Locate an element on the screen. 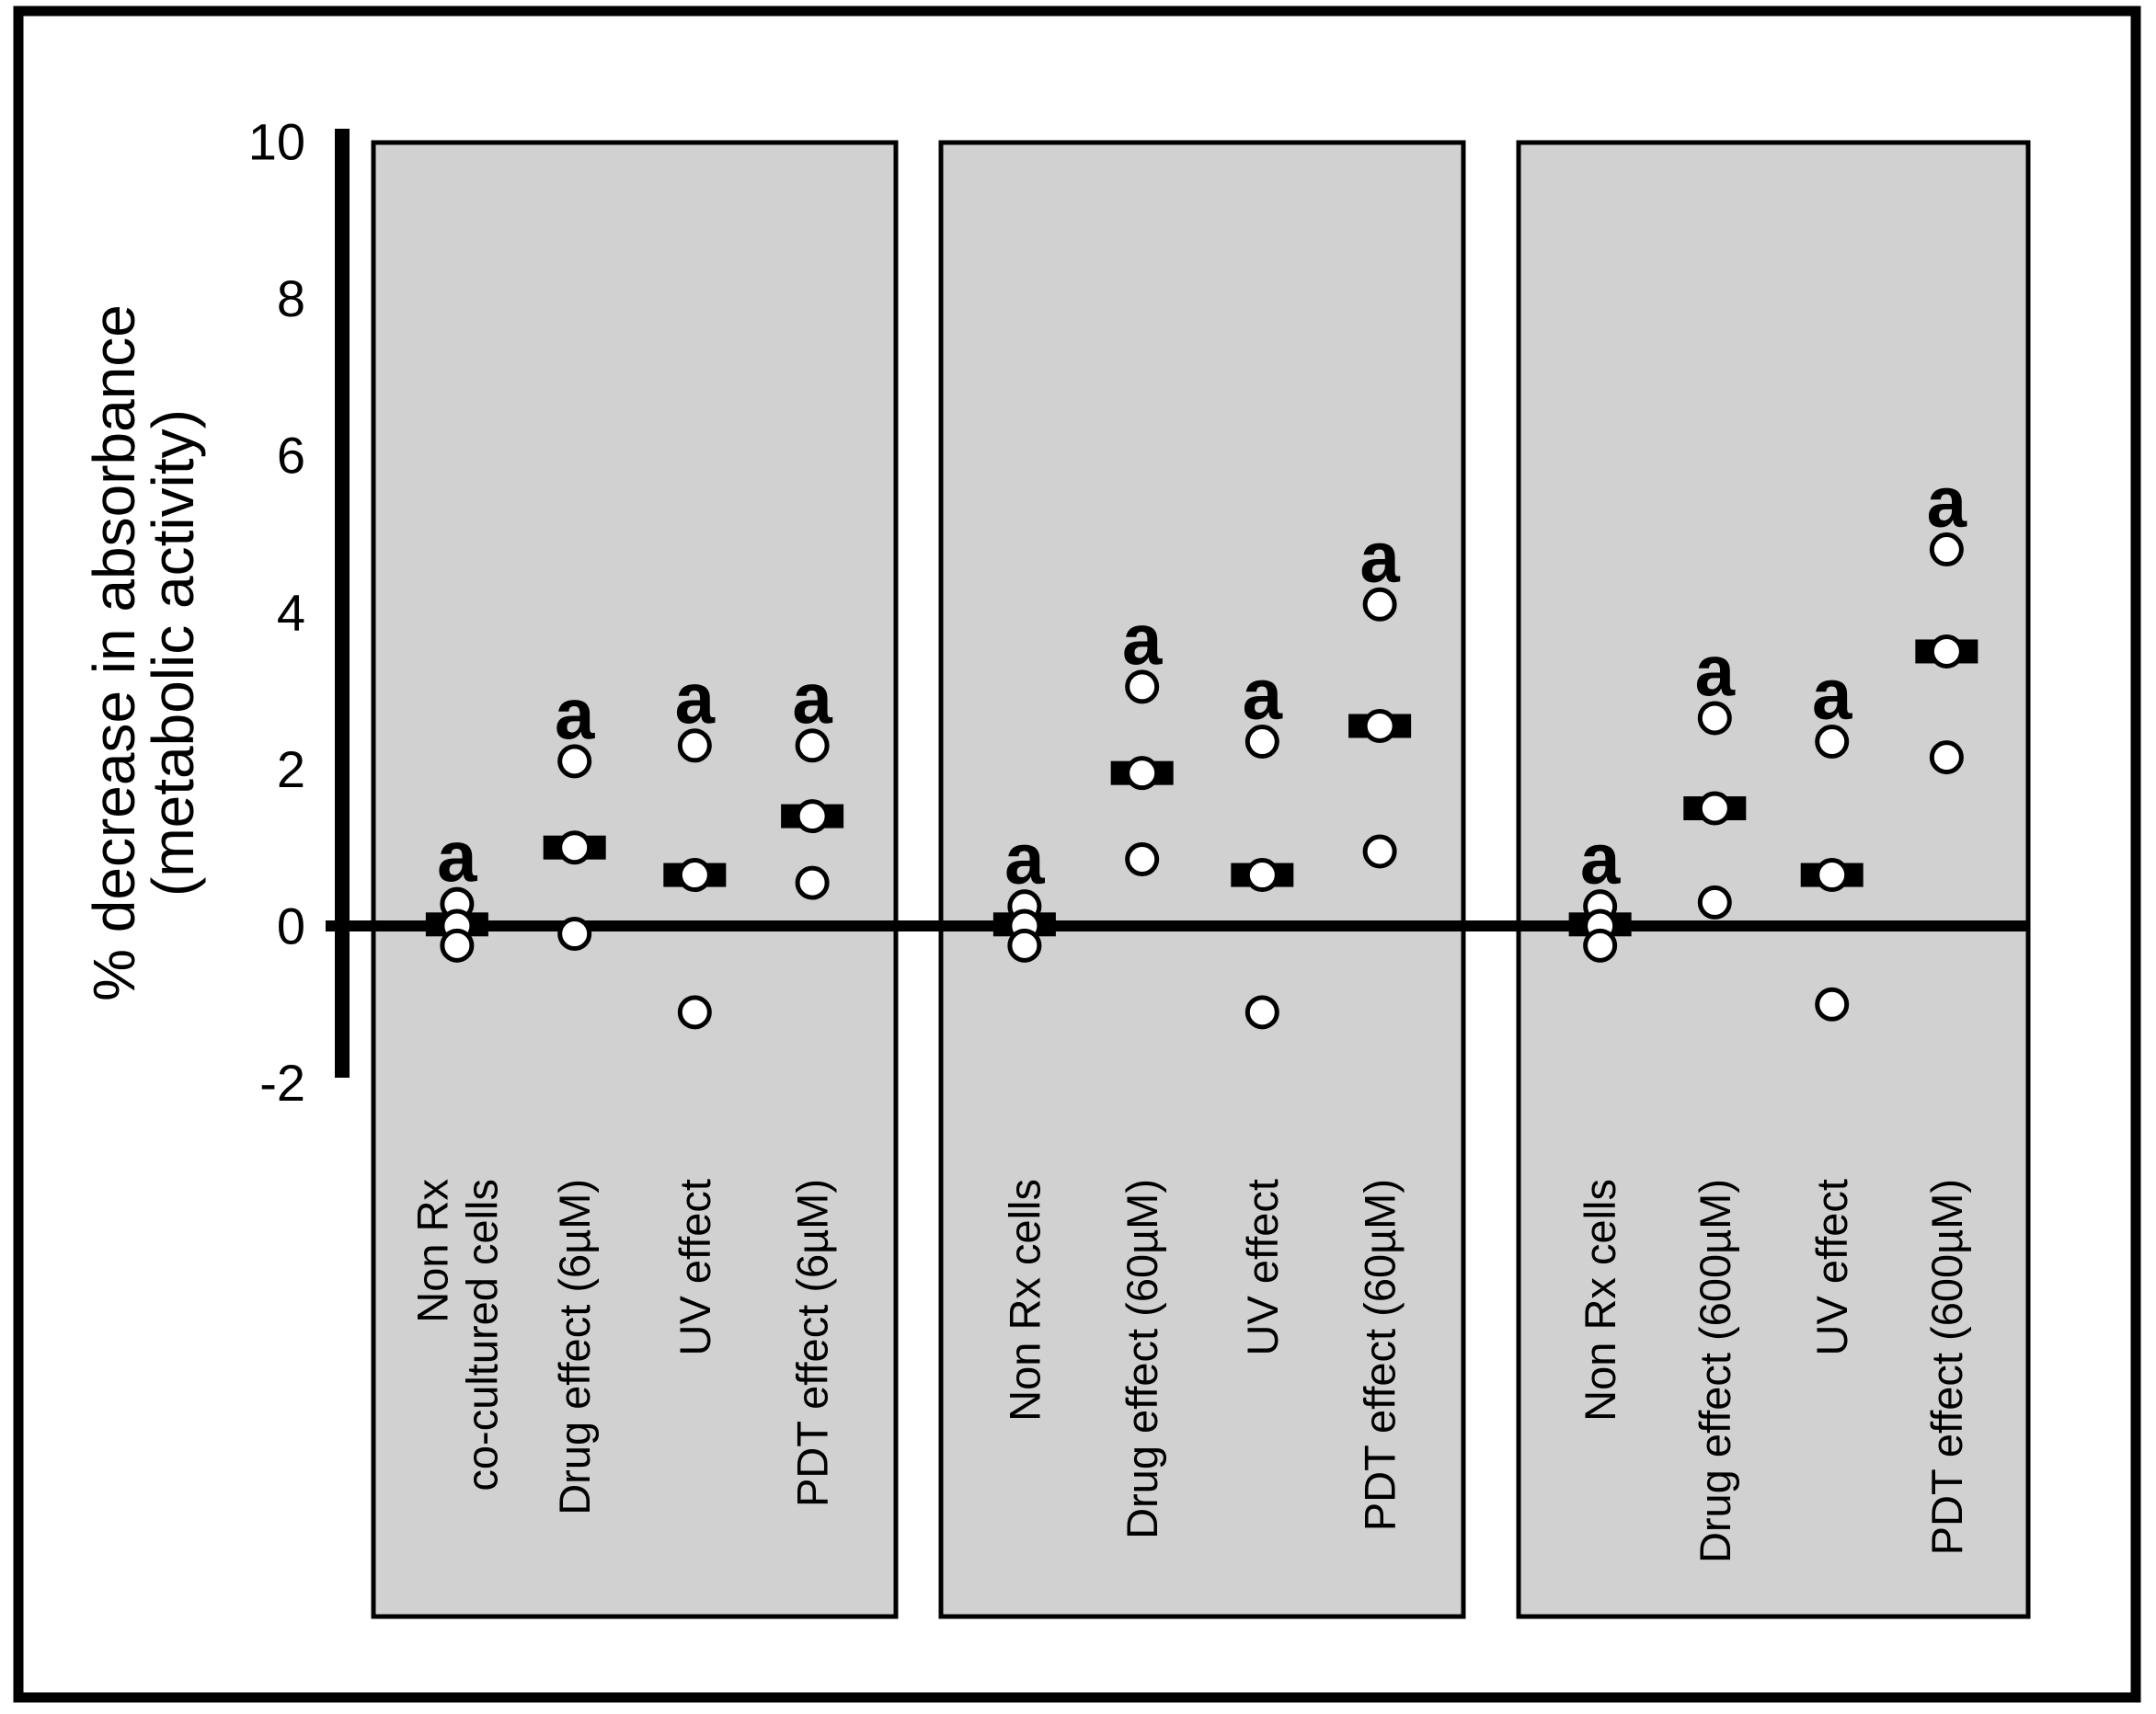 The height and width of the screenshot is (1714, 2156). category-label: co-cultured cells is located at coordinates (481, 1335).